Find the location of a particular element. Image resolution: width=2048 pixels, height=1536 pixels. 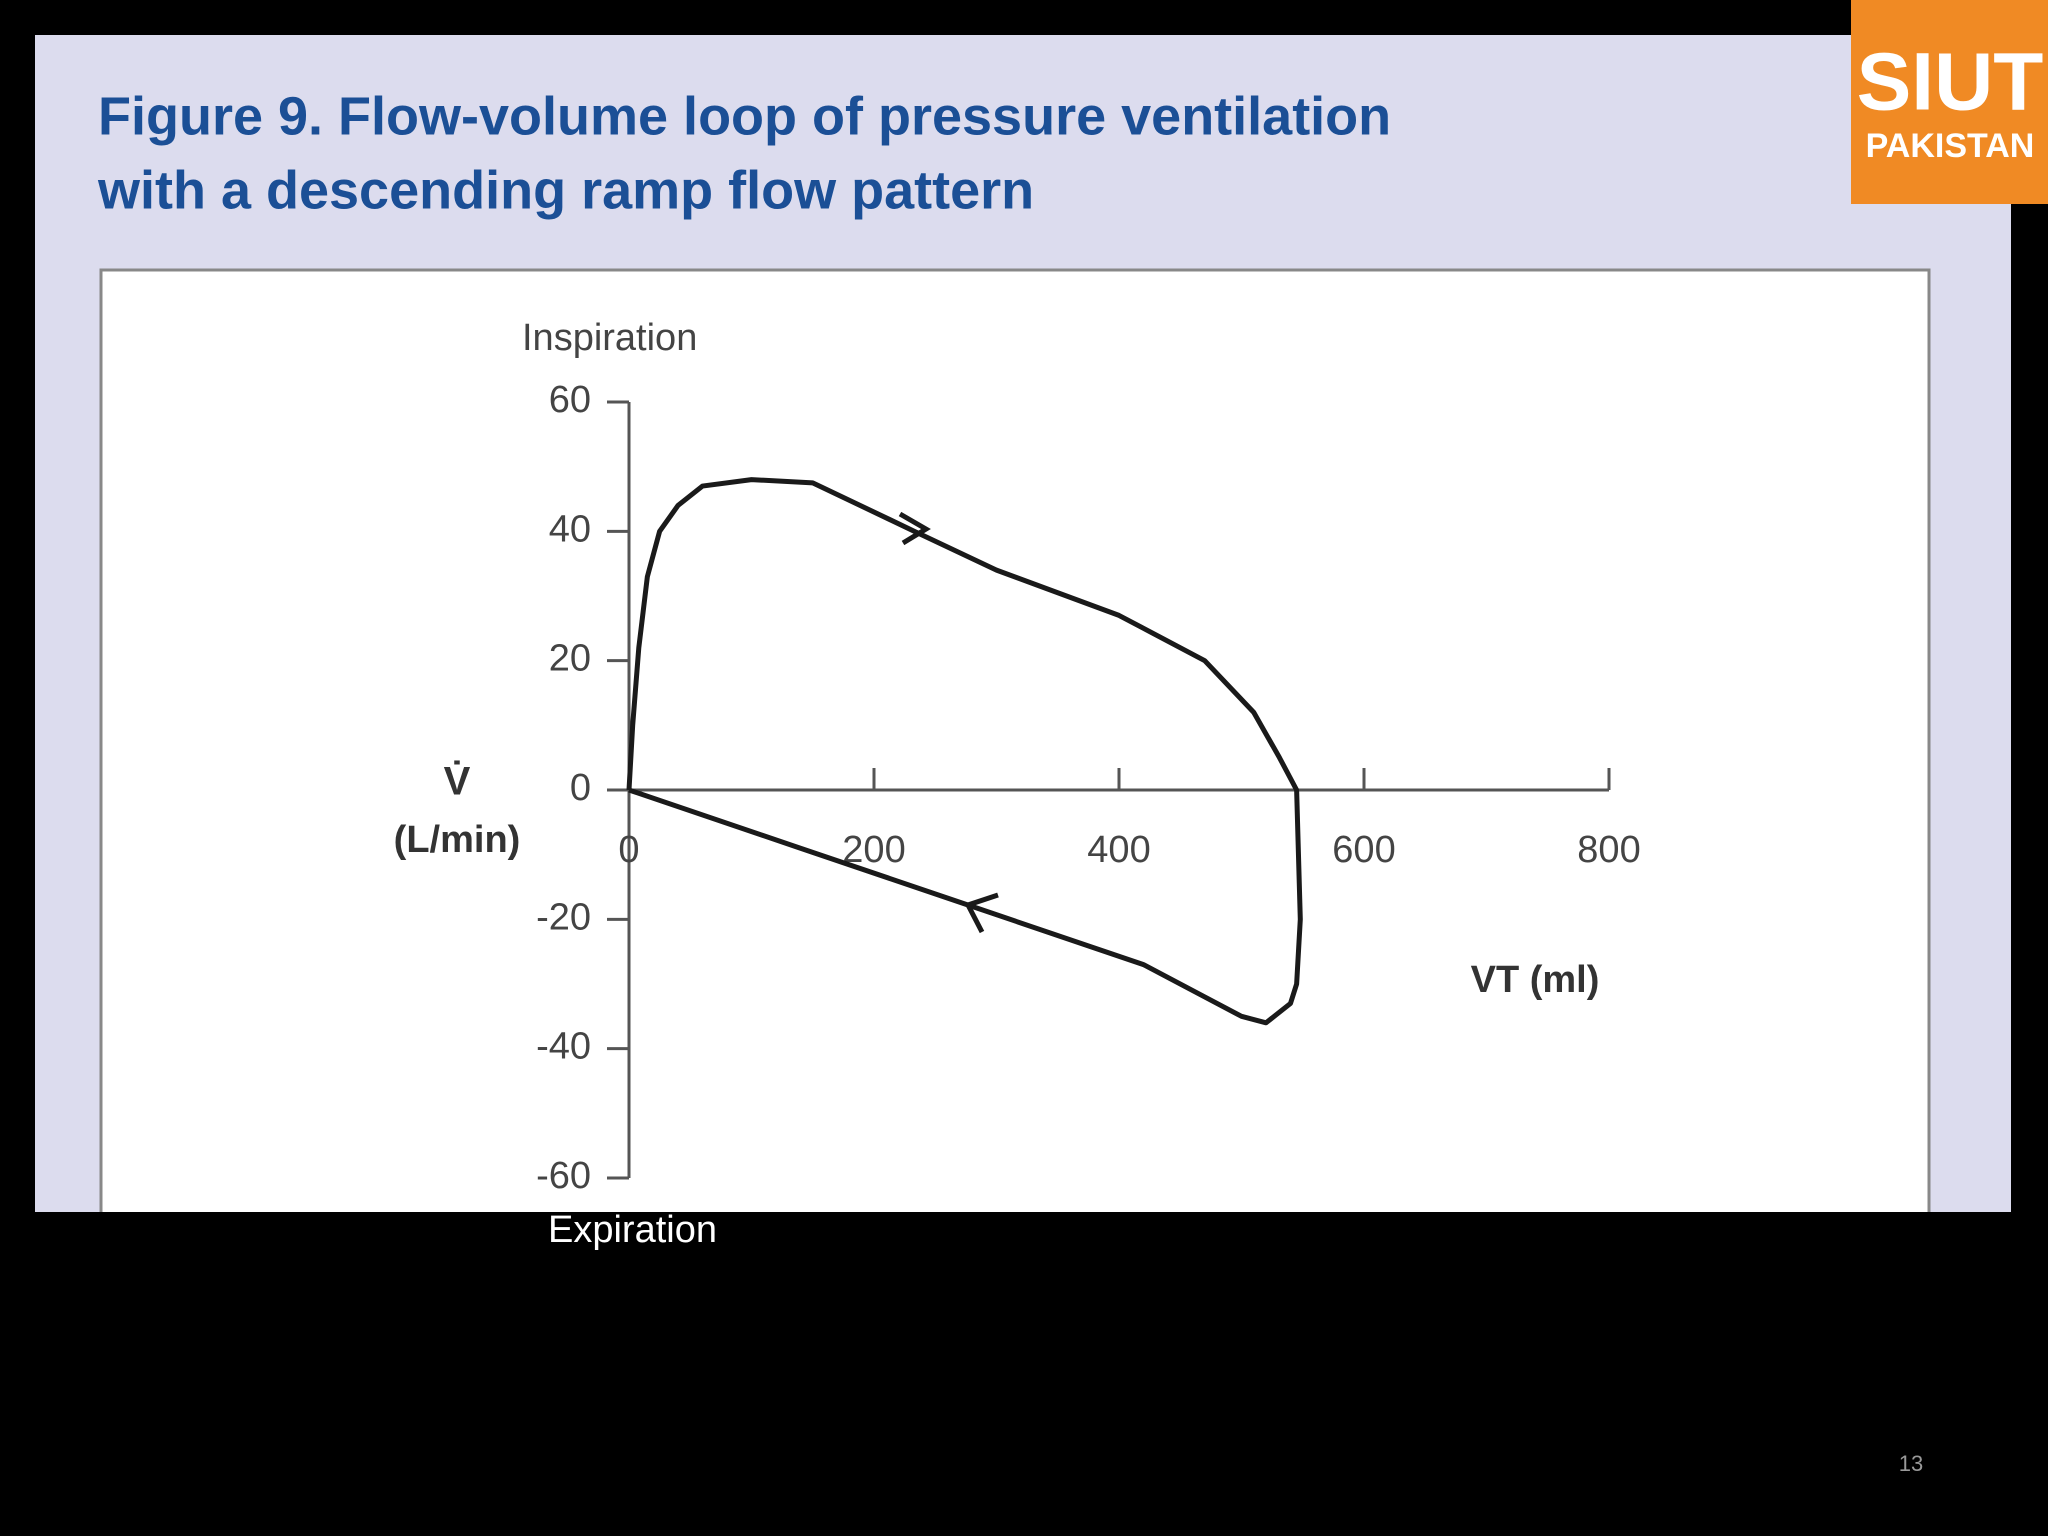

bottom-band is located at coordinates (1024, 1218).